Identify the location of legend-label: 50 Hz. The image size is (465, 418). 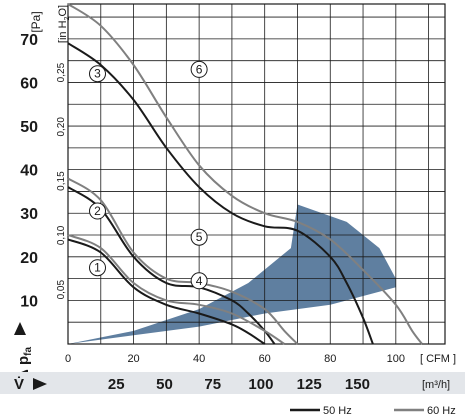
(337, 411).